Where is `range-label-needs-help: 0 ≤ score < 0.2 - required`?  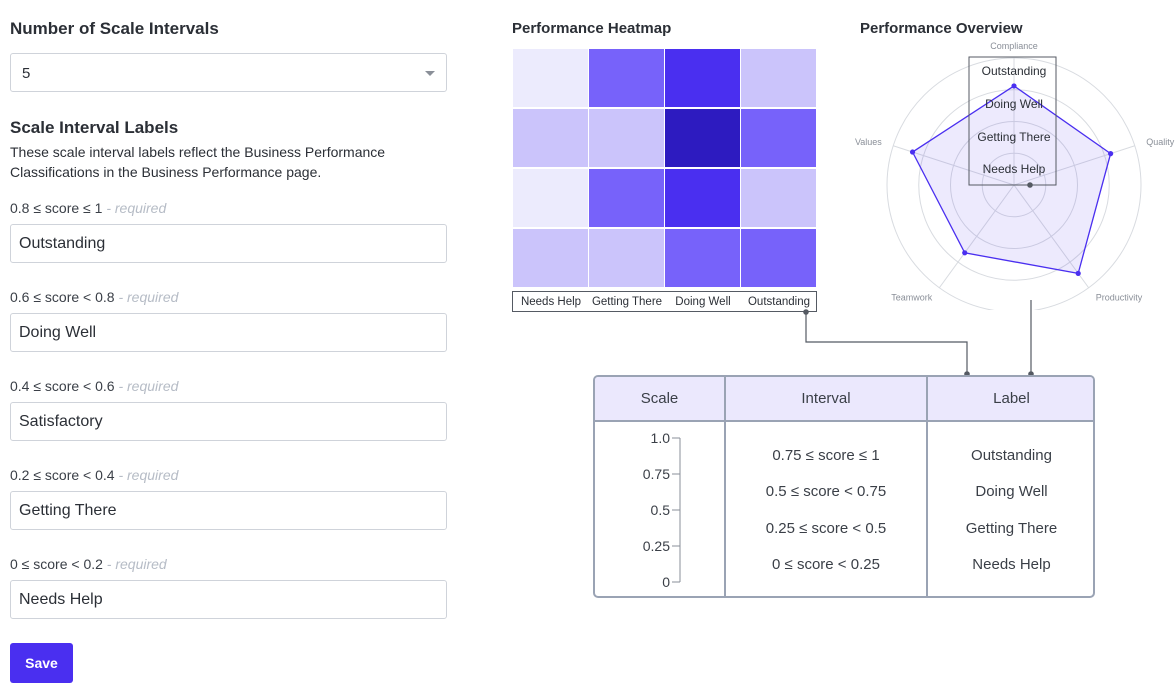 range-label-needs-help: 0 ≤ score < 0.2 - required is located at coordinates (88, 564).